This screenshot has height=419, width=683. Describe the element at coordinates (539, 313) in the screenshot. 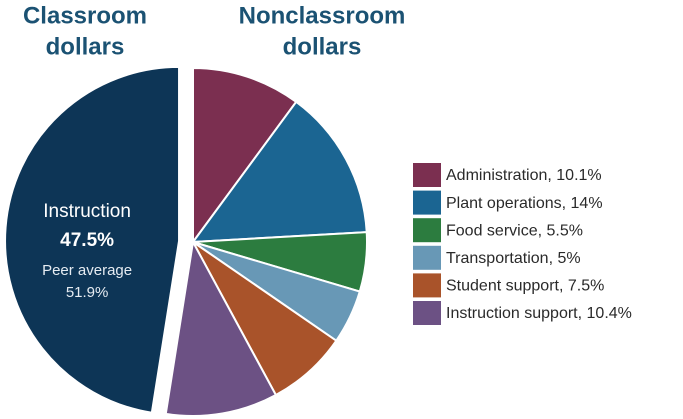

I see `legend-label: Instruction support, 10.4%` at that location.